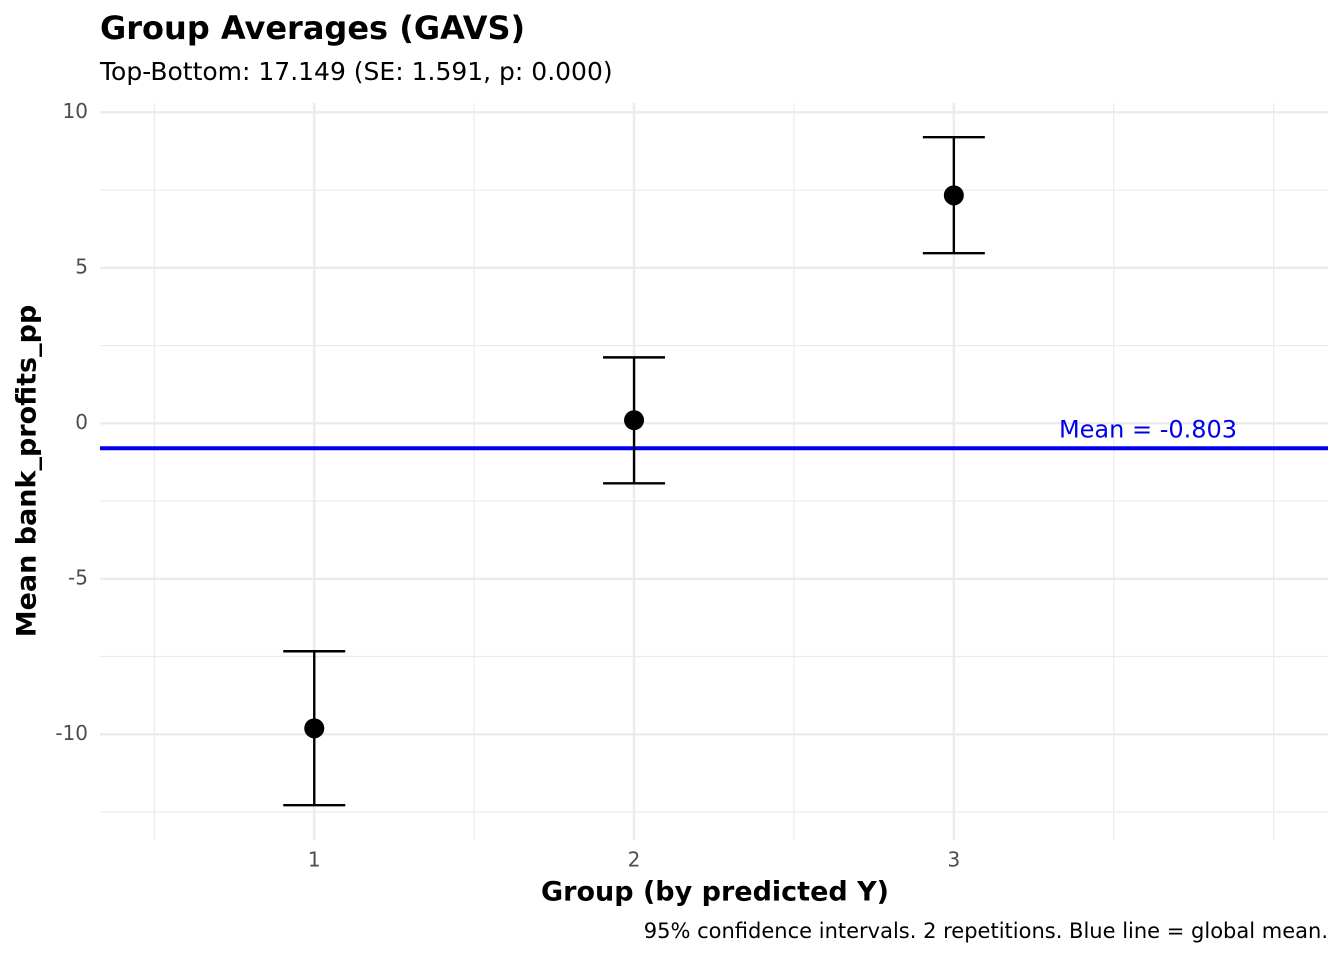 The height and width of the screenshot is (960, 1344). I want to click on x-tick-label: 3, so click(953, 860).